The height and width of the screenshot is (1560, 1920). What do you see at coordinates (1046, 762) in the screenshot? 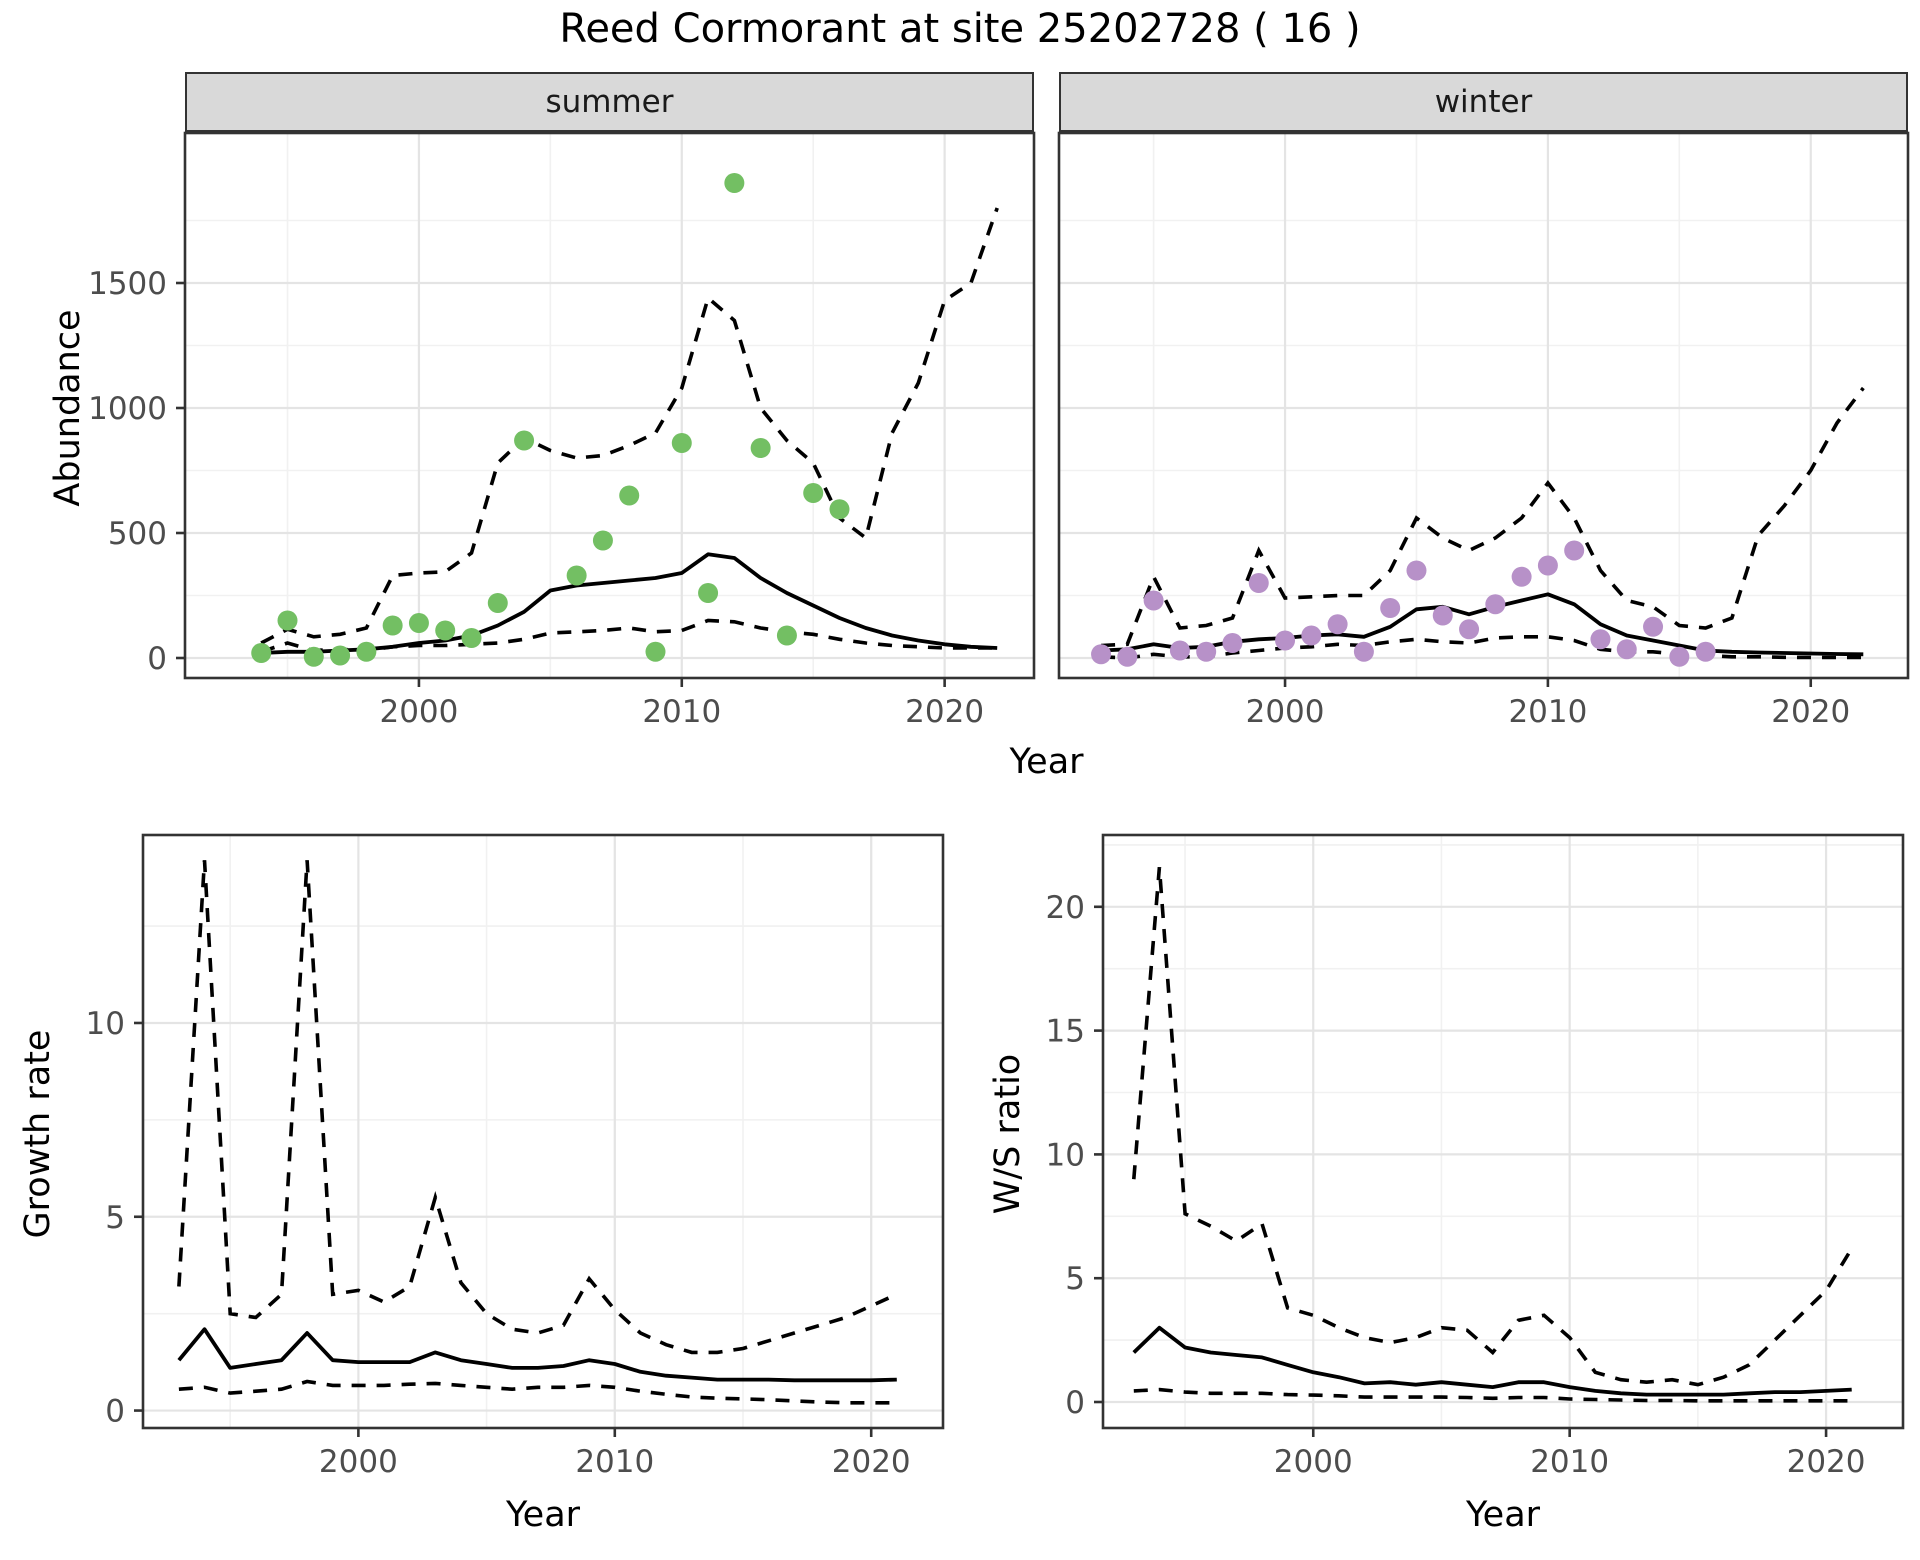
I see `x-axis-title-year-top: Year` at bounding box center [1046, 762].